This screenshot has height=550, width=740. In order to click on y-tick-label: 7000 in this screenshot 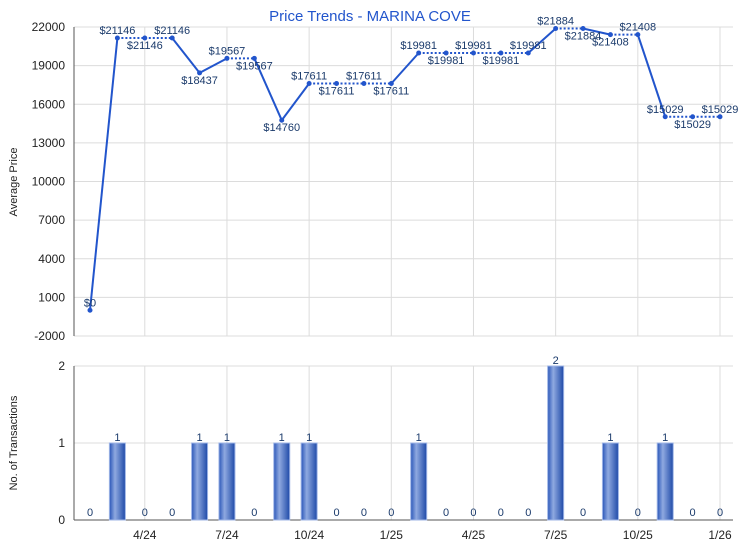, I will do `click(51, 220)`.